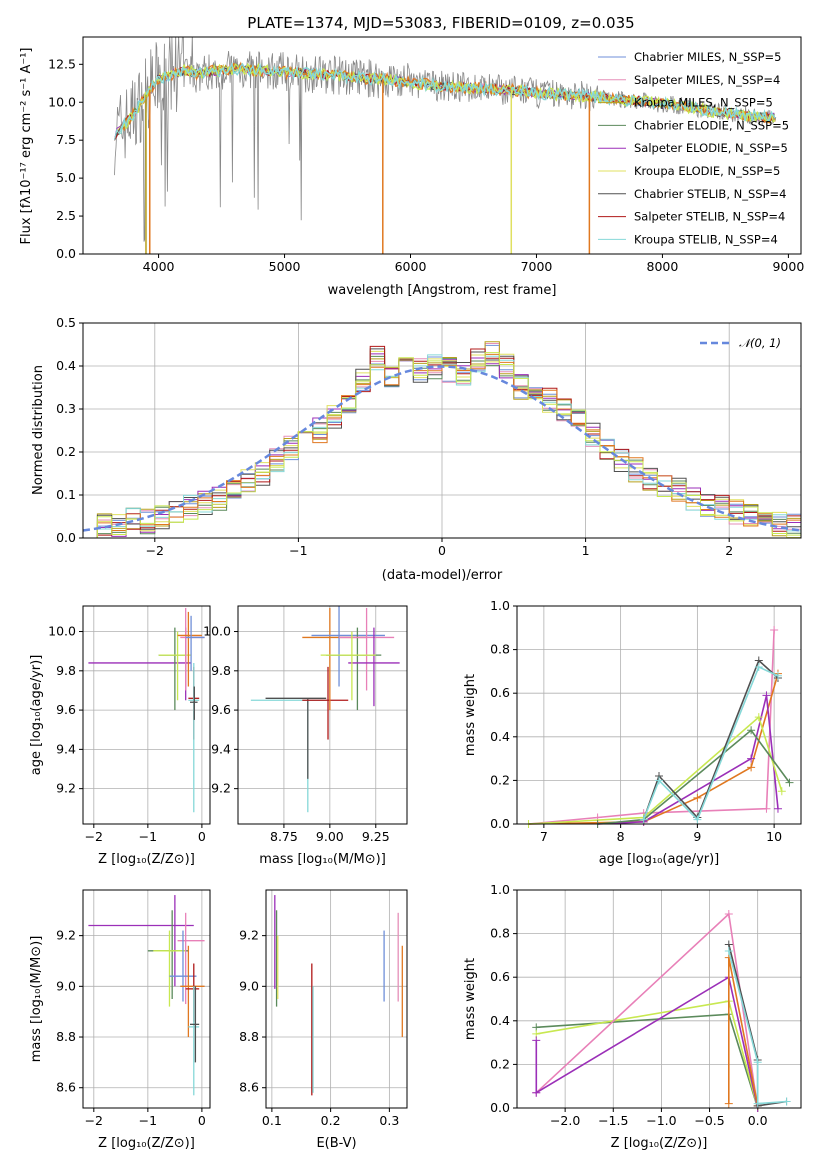 The width and height of the screenshot is (819, 1170). Describe the element at coordinates (697, 836) in the screenshot. I see `x-tick-label: 9` at that location.